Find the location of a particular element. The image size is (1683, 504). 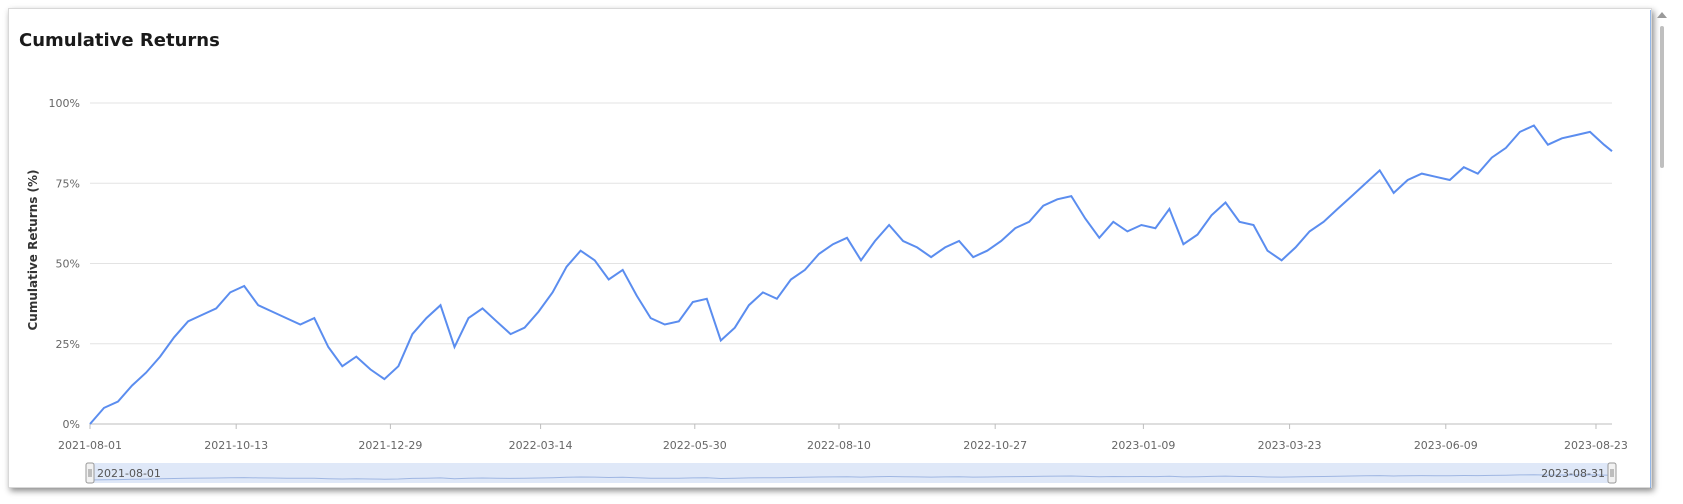

x-tick-label: 2023-08-23 is located at coordinates (1596, 445).